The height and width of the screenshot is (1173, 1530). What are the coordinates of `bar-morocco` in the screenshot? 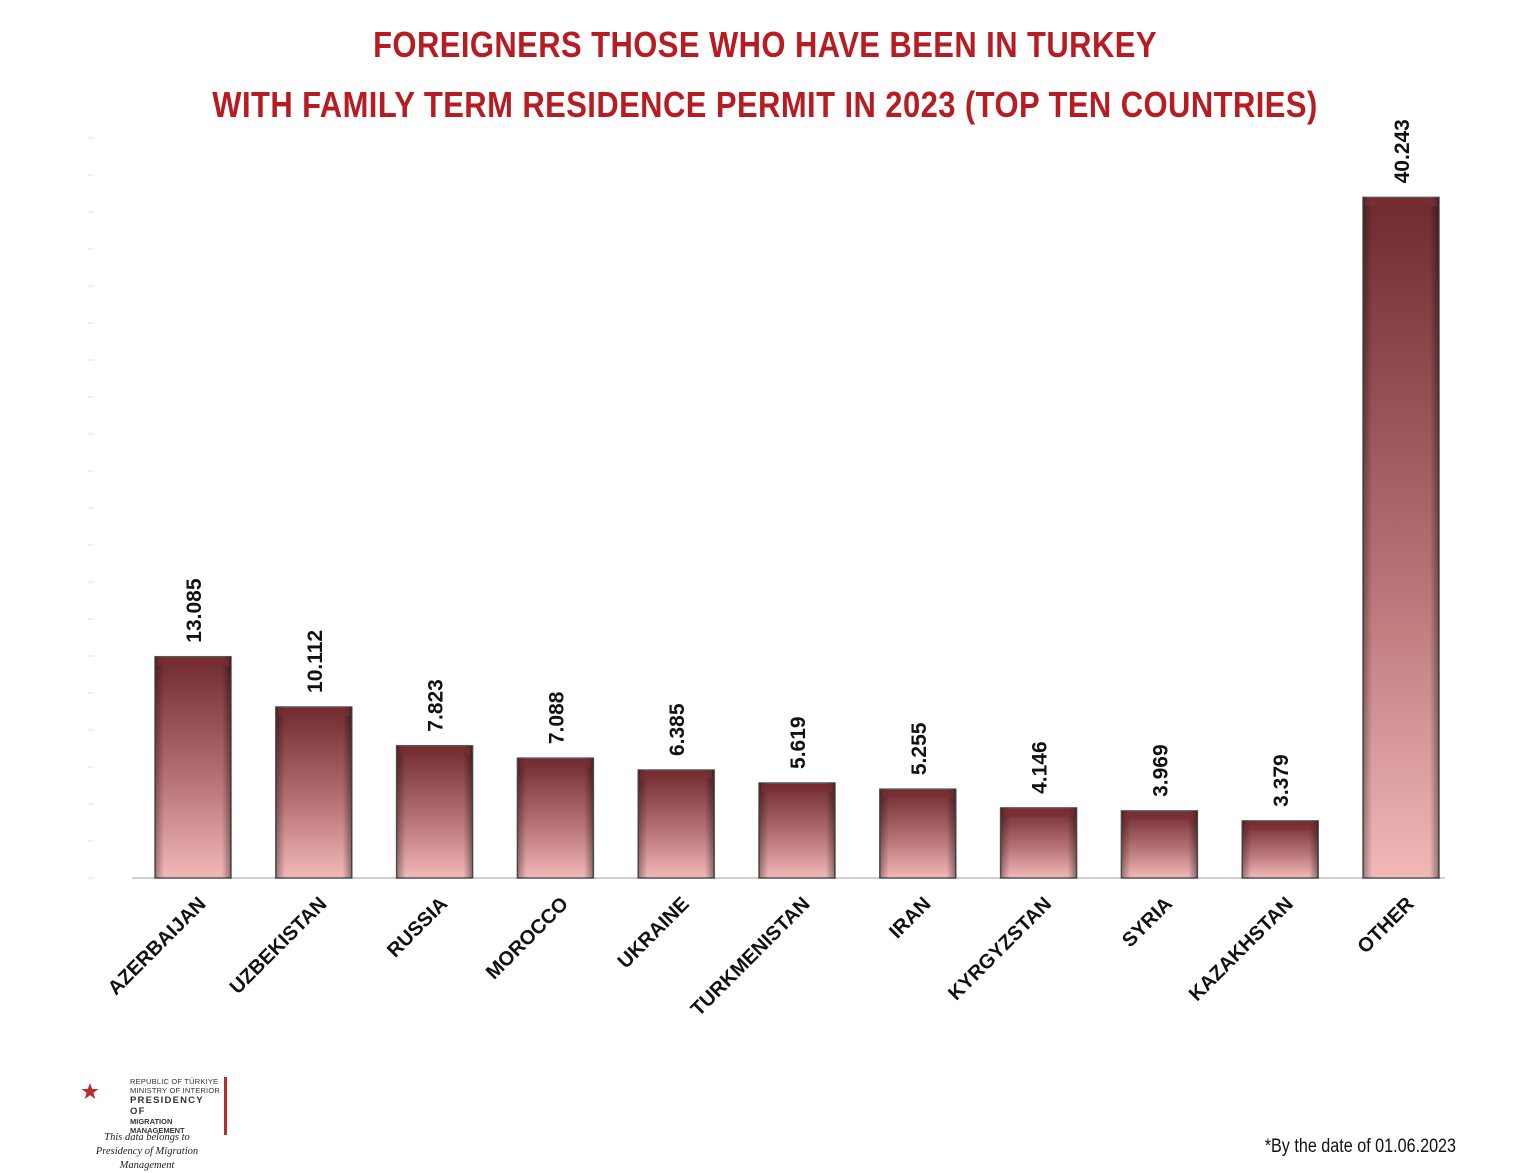 It's located at (555, 818).